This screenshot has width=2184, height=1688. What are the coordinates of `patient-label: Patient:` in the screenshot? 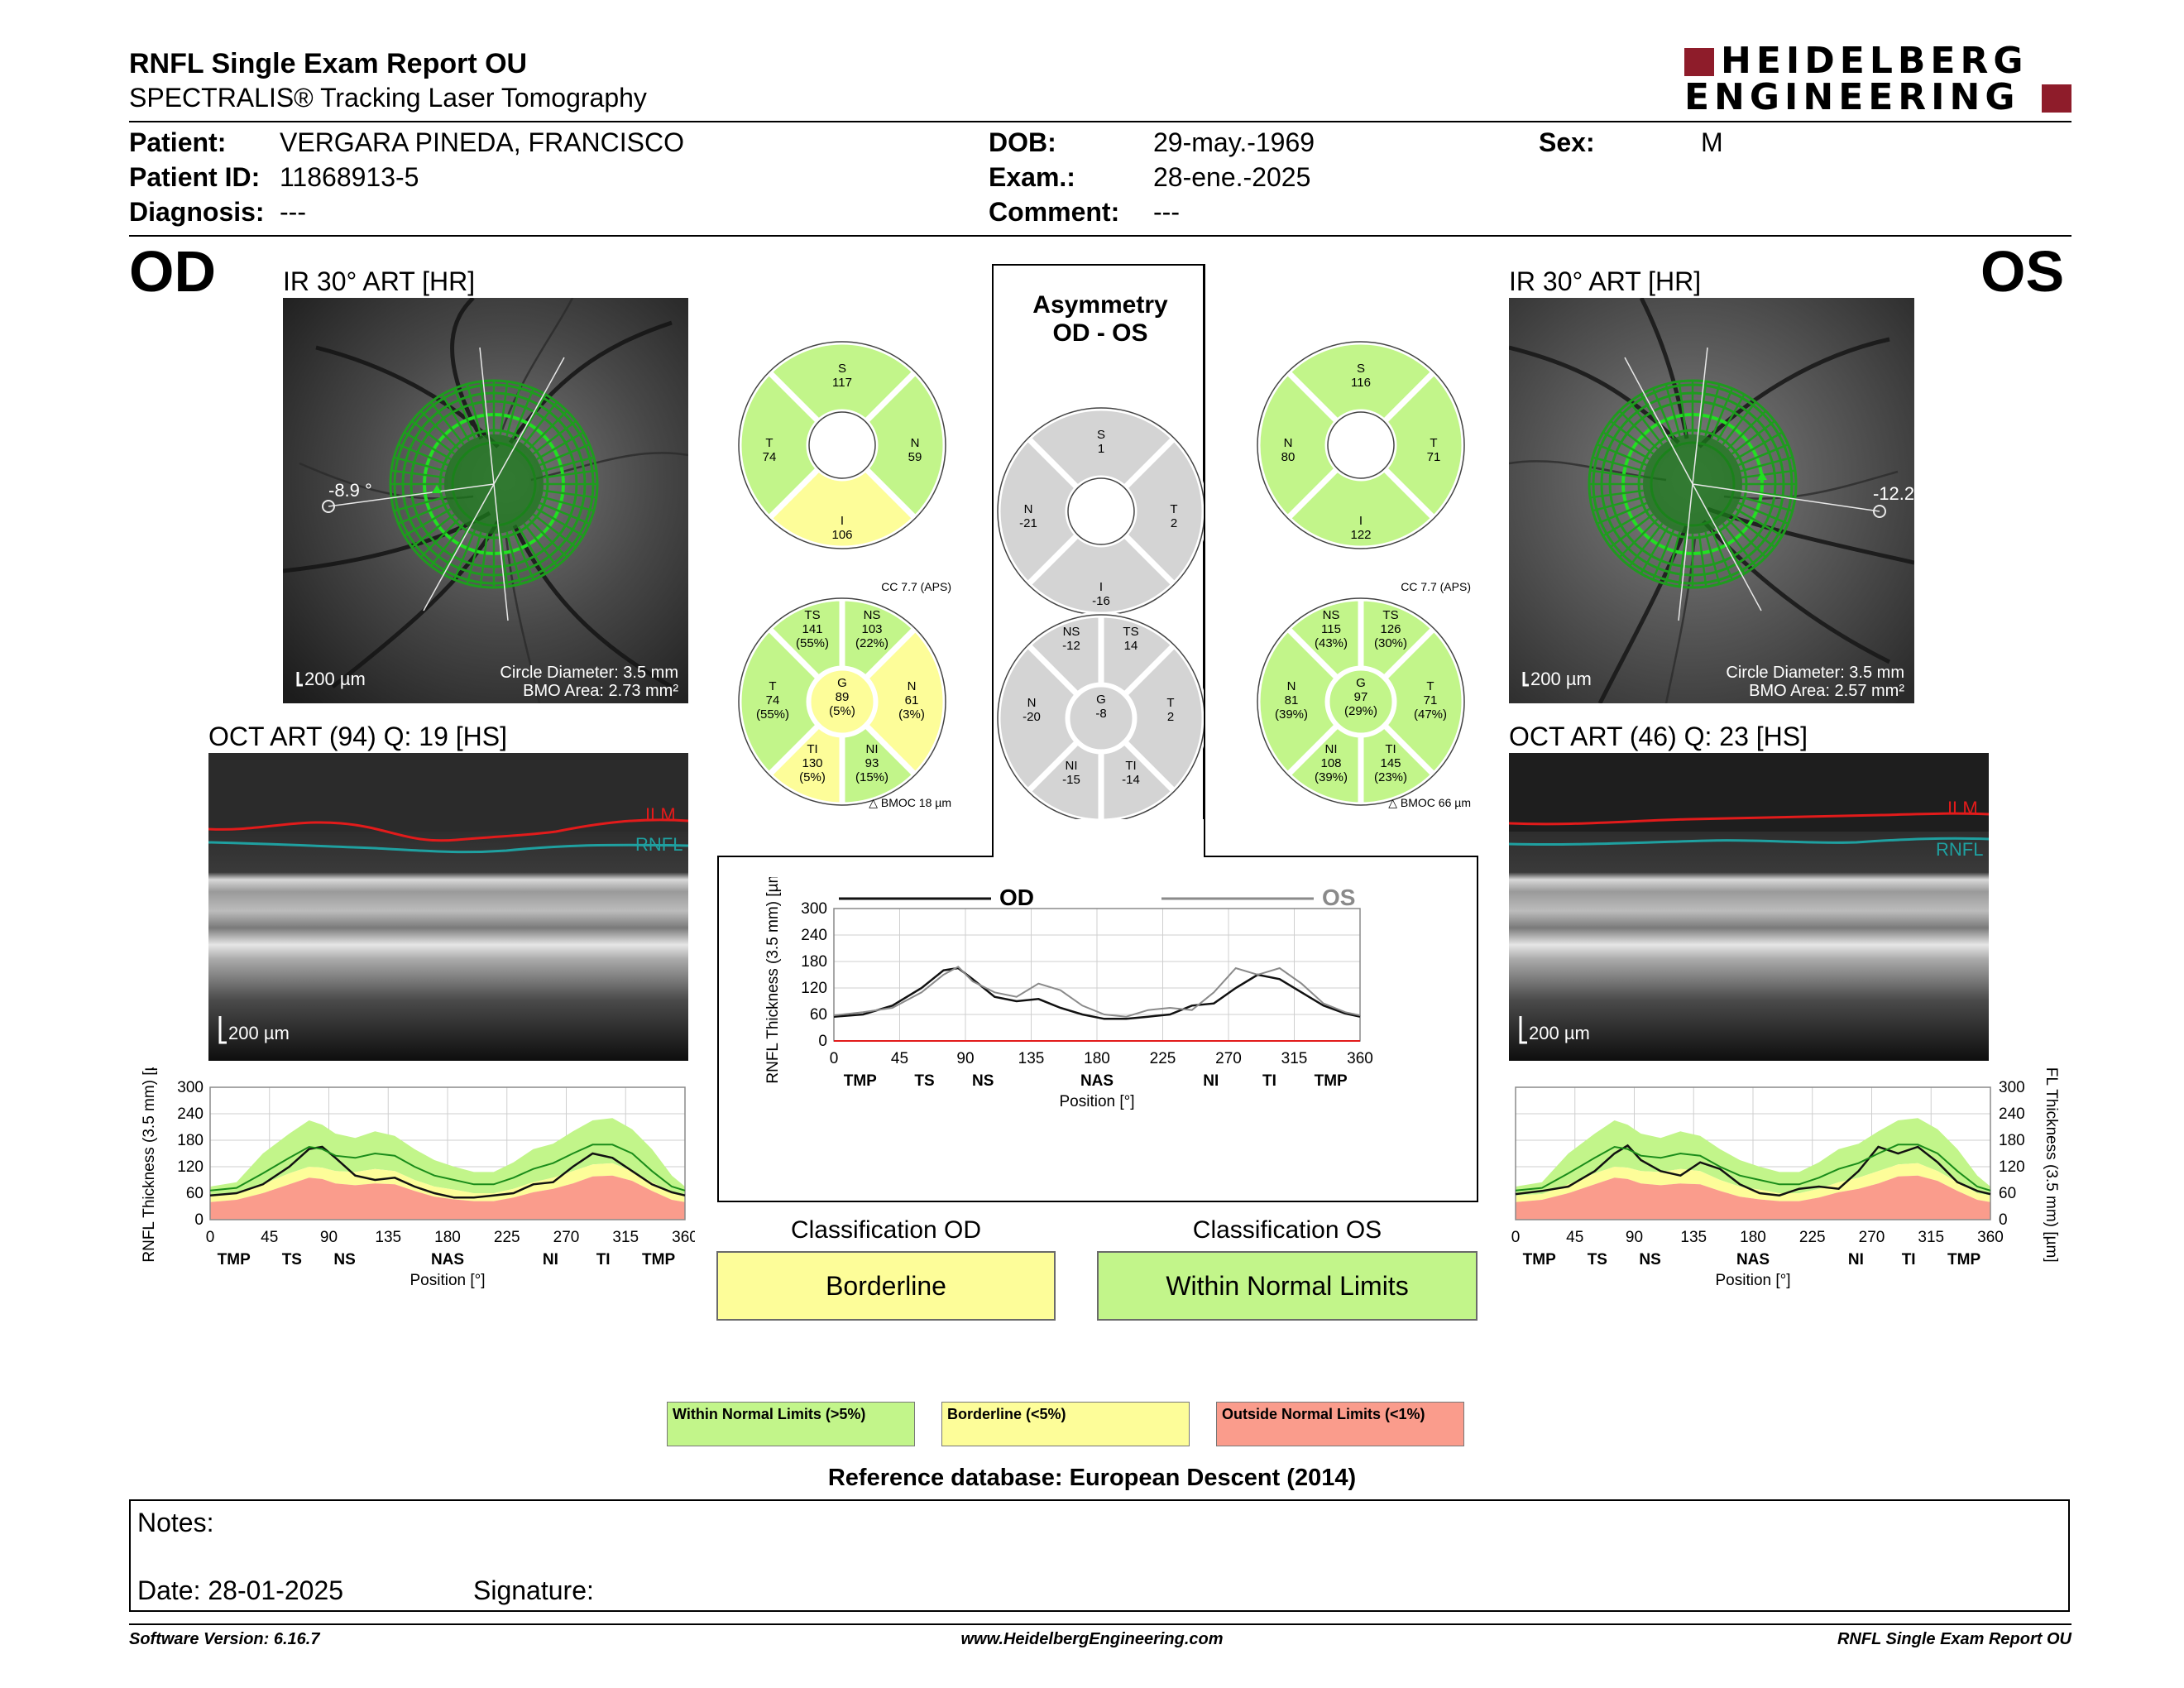 It's located at (178, 142).